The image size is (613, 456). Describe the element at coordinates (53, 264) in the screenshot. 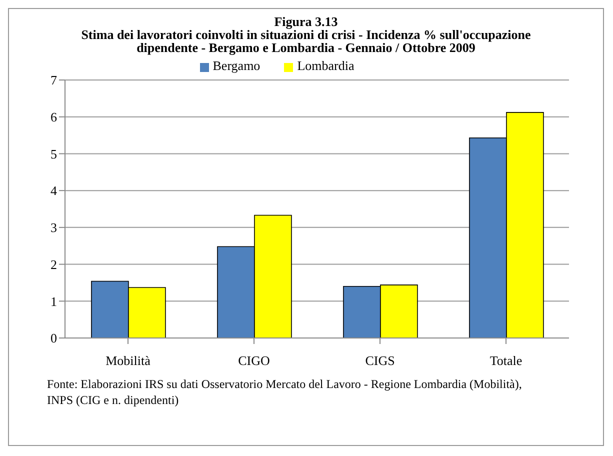

I see `y-tick-label: 2` at that location.